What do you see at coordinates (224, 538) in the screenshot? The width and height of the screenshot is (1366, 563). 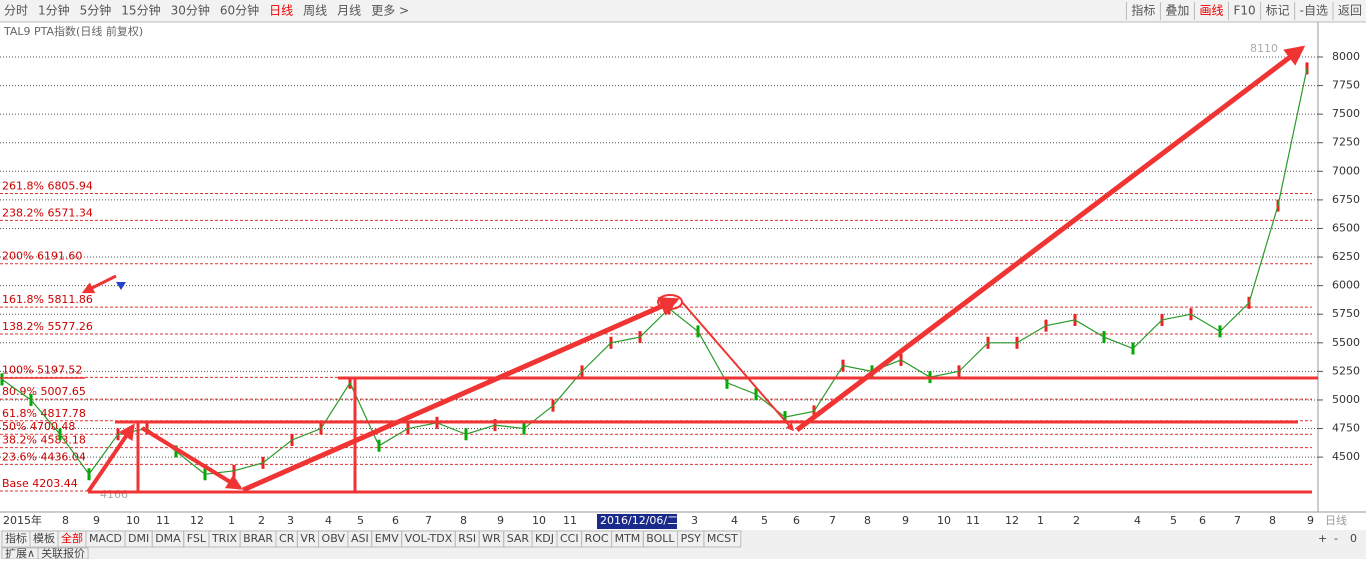 I see `indicator-tab: TRIX` at bounding box center [224, 538].